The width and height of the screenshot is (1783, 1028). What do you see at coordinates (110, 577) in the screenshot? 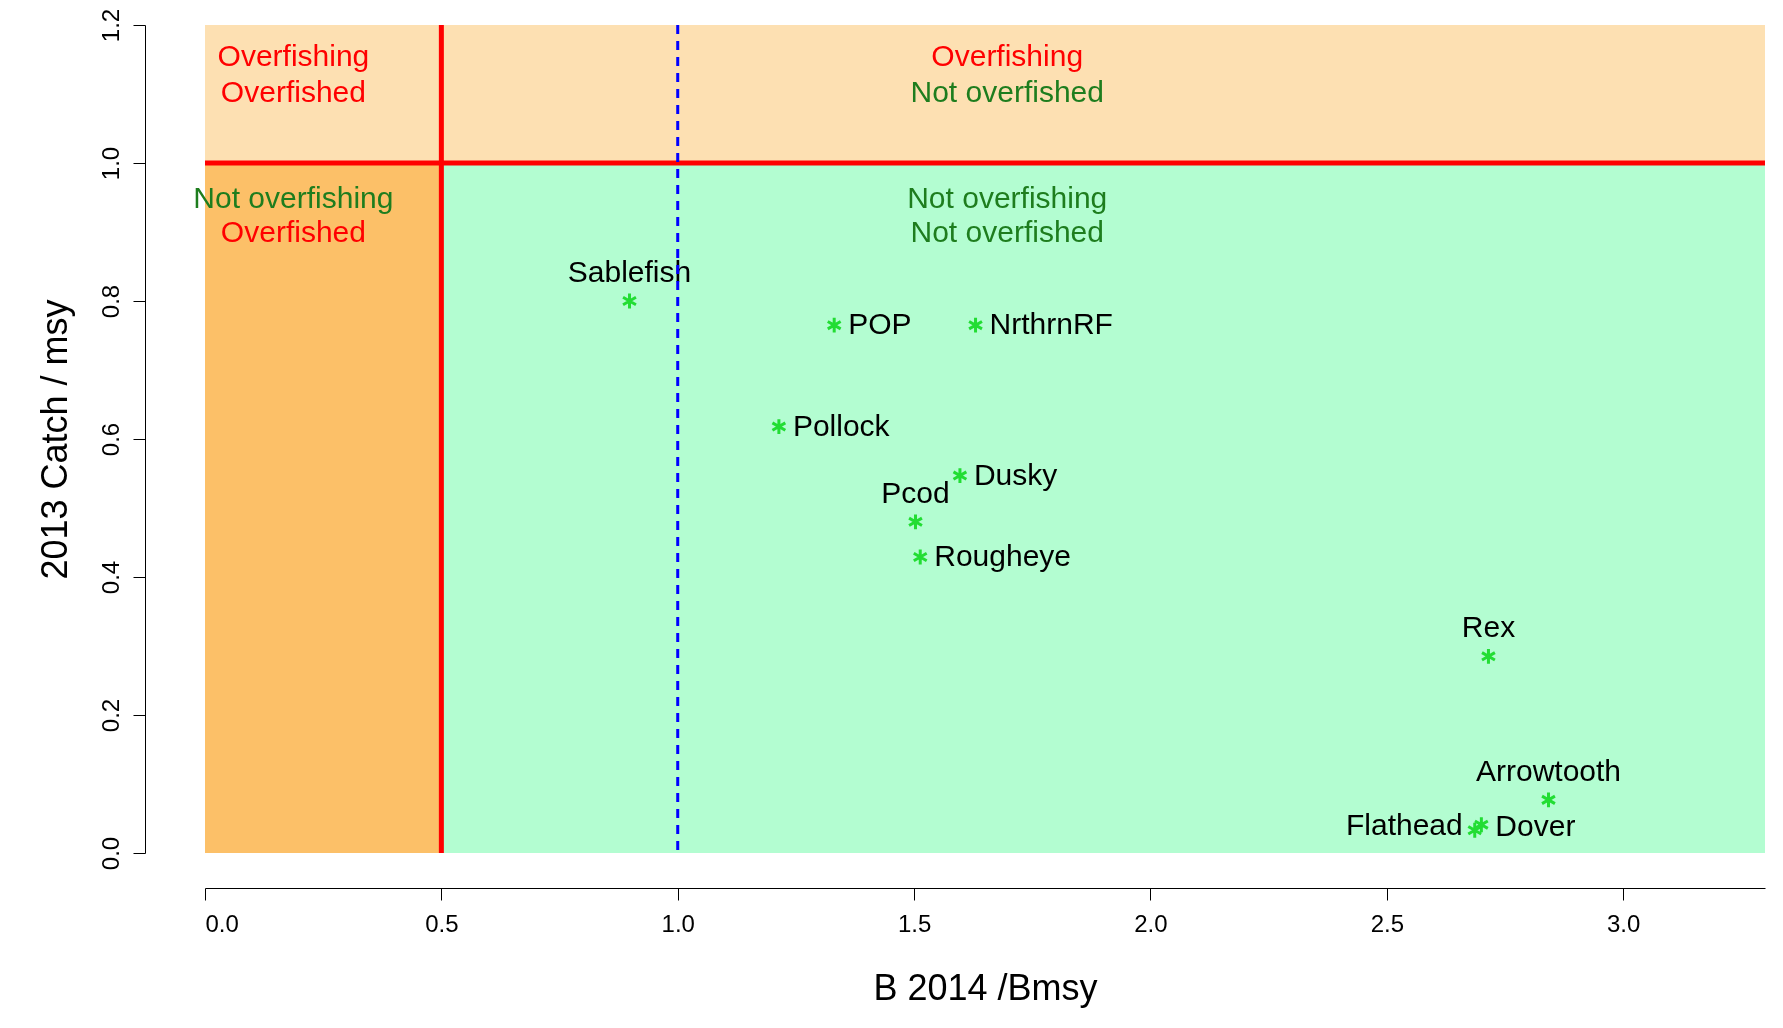
I see `y-tick-label: 0.4` at bounding box center [110, 577].